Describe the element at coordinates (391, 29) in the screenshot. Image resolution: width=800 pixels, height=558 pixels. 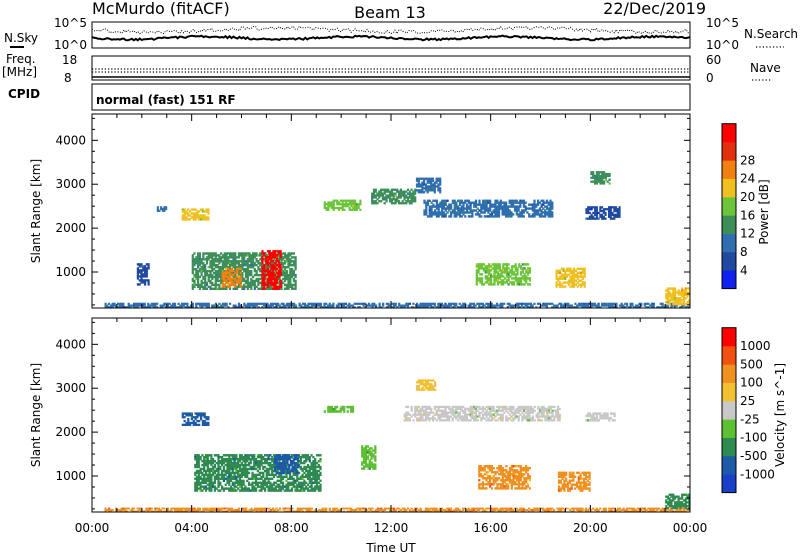
I see `noise-search-trace` at that location.